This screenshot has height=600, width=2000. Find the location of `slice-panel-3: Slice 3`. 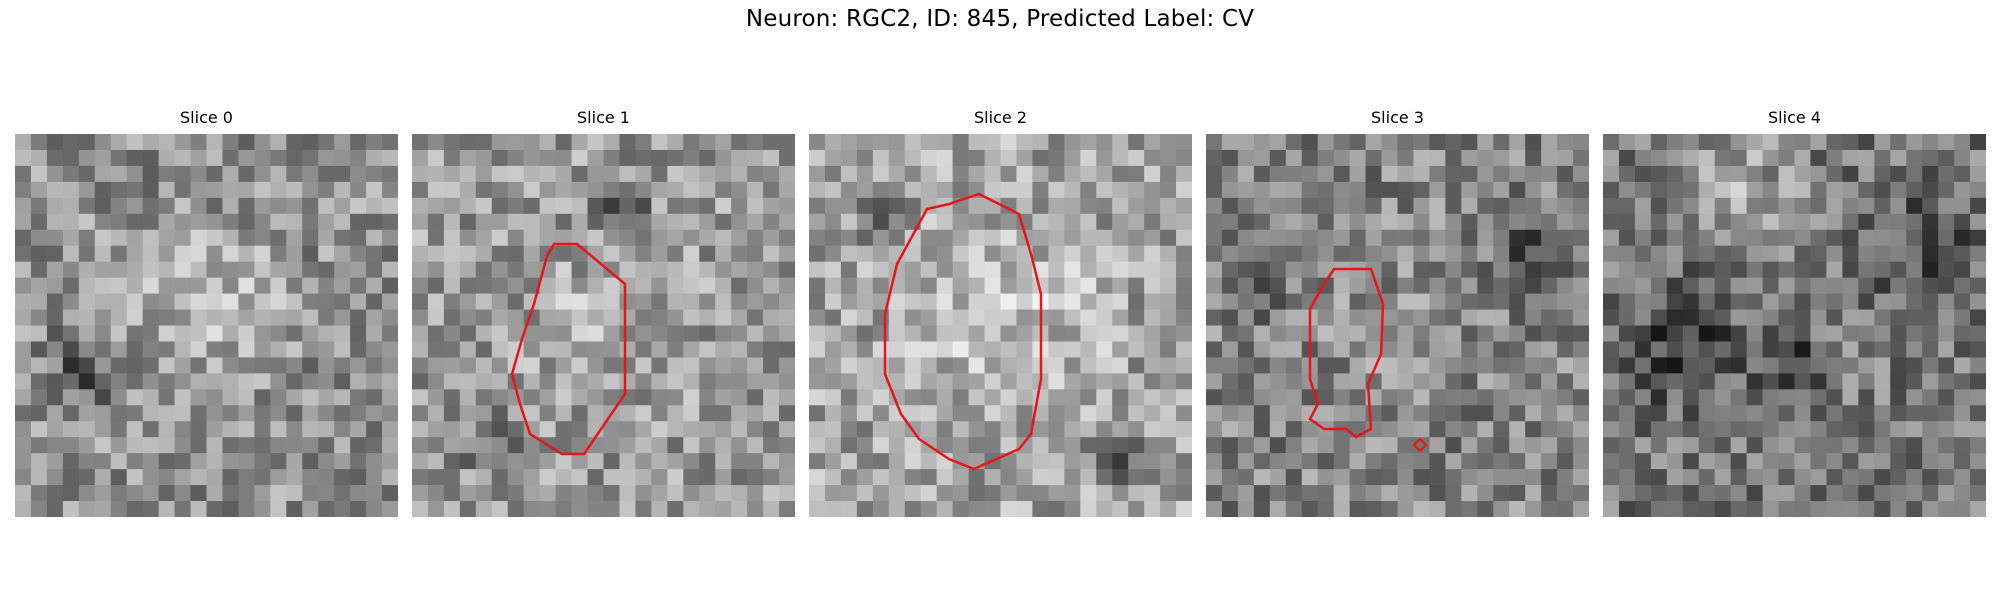

slice-panel-3: Slice 3 is located at coordinates (1397, 312).